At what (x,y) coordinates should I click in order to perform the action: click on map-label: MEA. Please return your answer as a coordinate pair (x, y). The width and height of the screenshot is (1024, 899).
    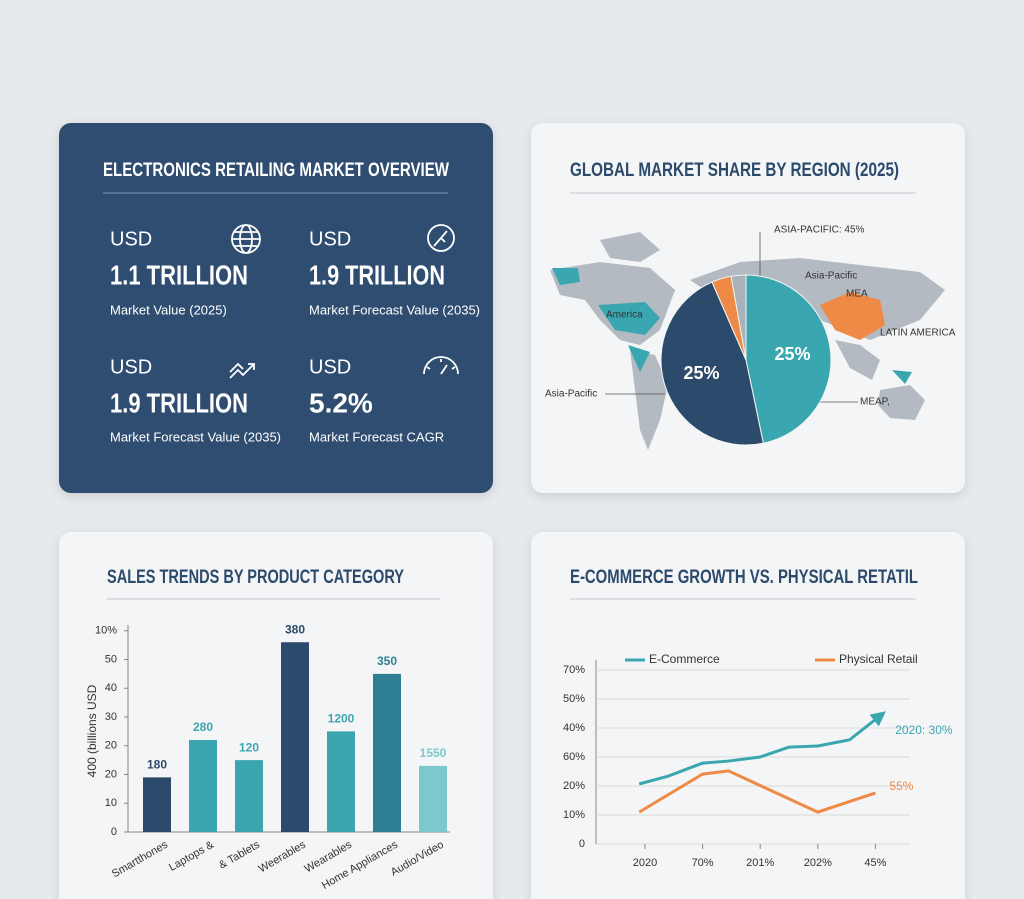
    Looking at the image, I should click on (857, 294).